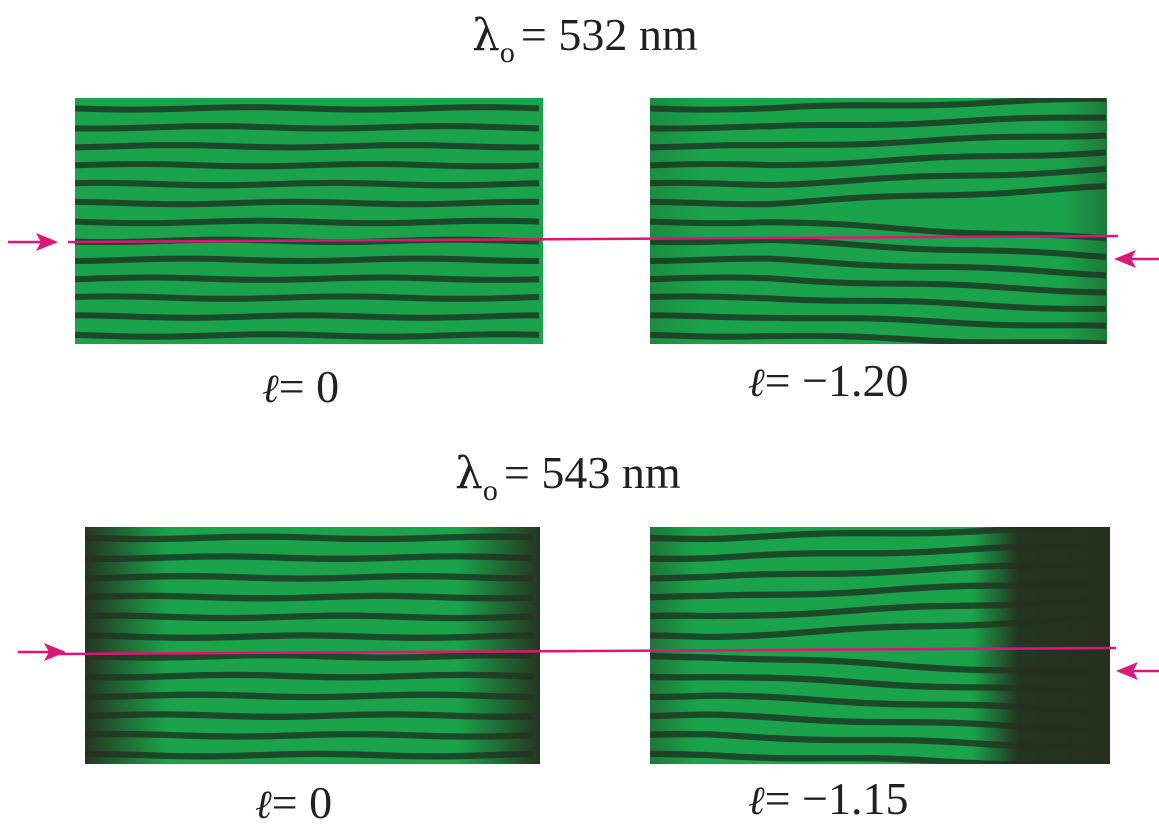 Image resolution: width=1159 pixels, height=828 pixels. What do you see at coordinates (609, 34) in the screenshot?
I see `wavelength-value: = 532 nm` at bounding box center [609, 34].